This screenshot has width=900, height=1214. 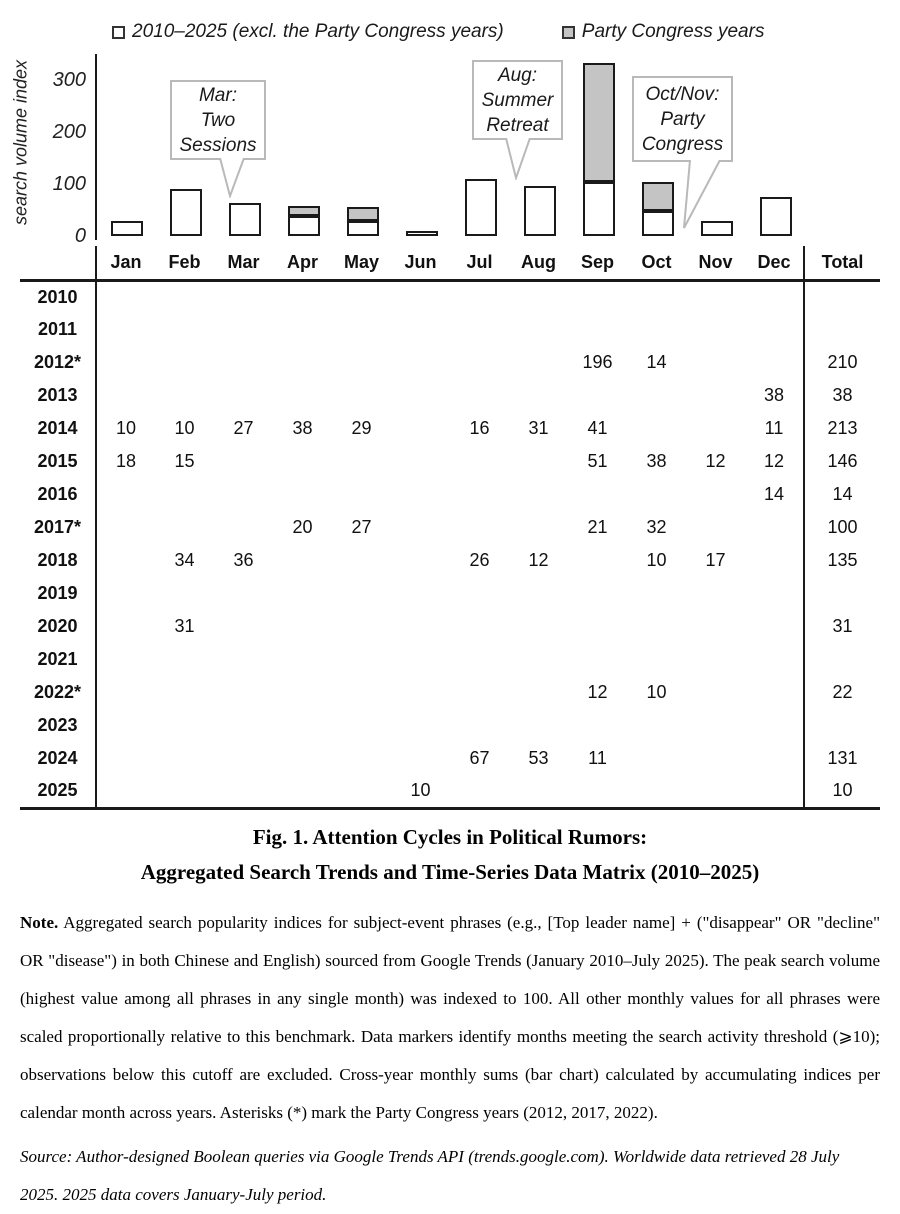 I want to click on table-cell: 27, so click(x=243, y=428).